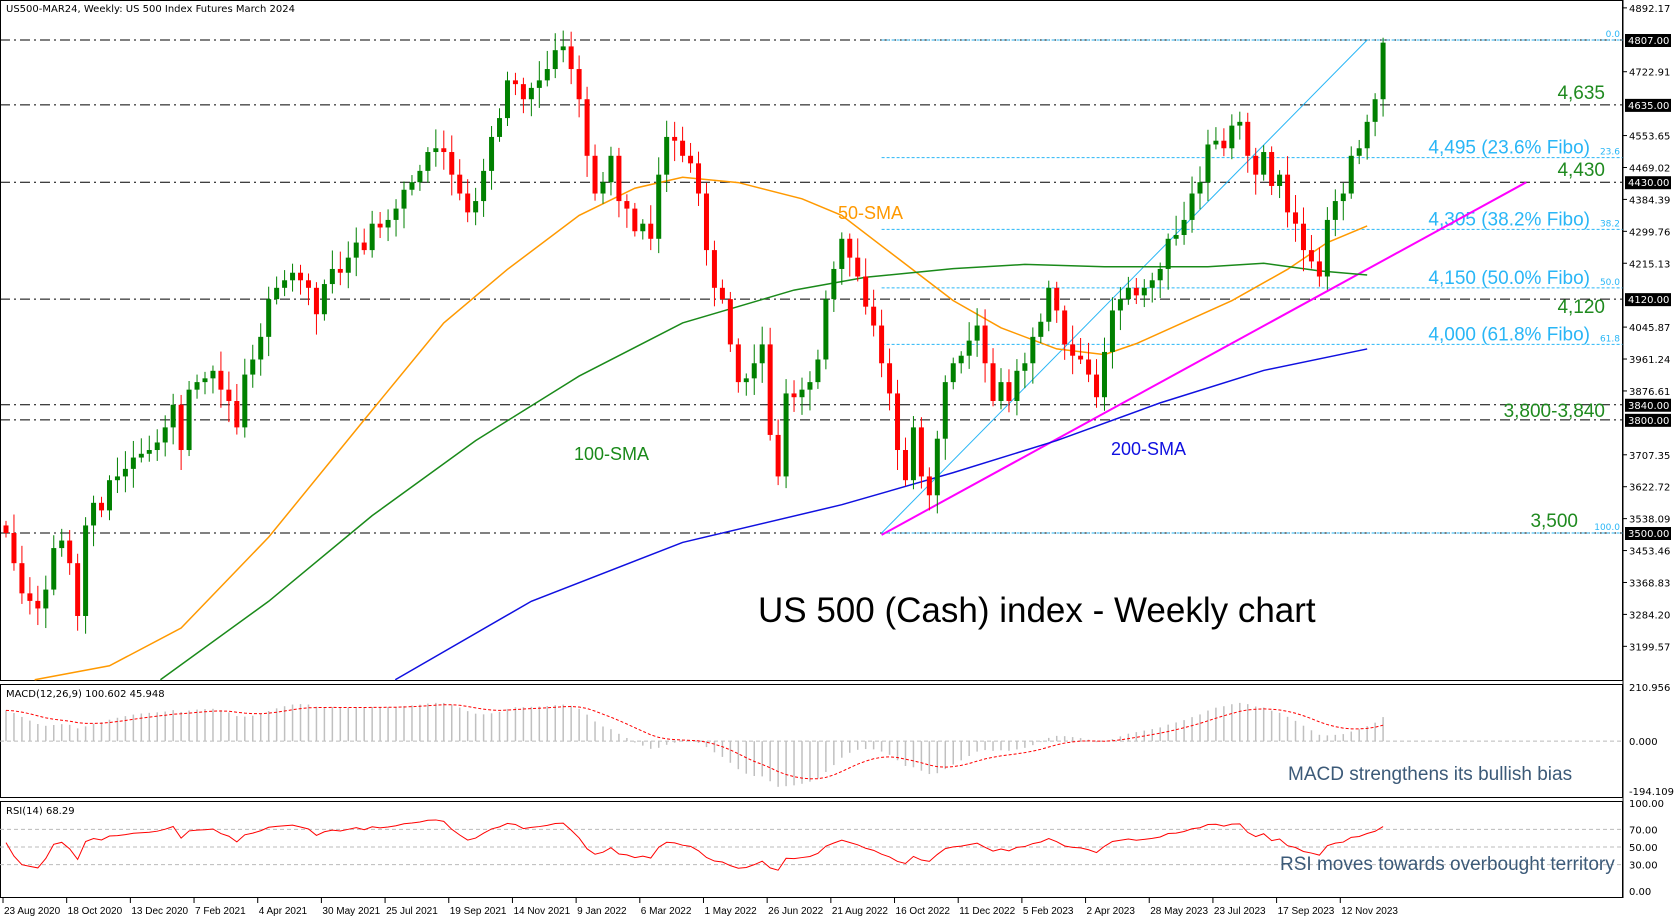 Image resolution: width=1675 pixels, height=919 pixels. Describe the element at coordinates (1649, 392) in the screenshot. I see `price-tick-label: 3876.61` at that location.